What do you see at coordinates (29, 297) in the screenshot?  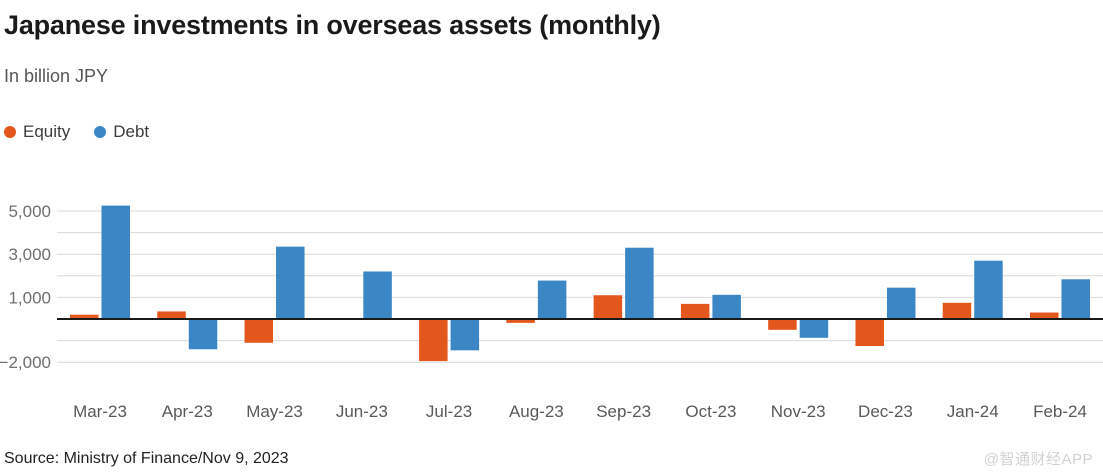 I see `y-tick-label-1000: 1,000` at bounding box center [29, 297].